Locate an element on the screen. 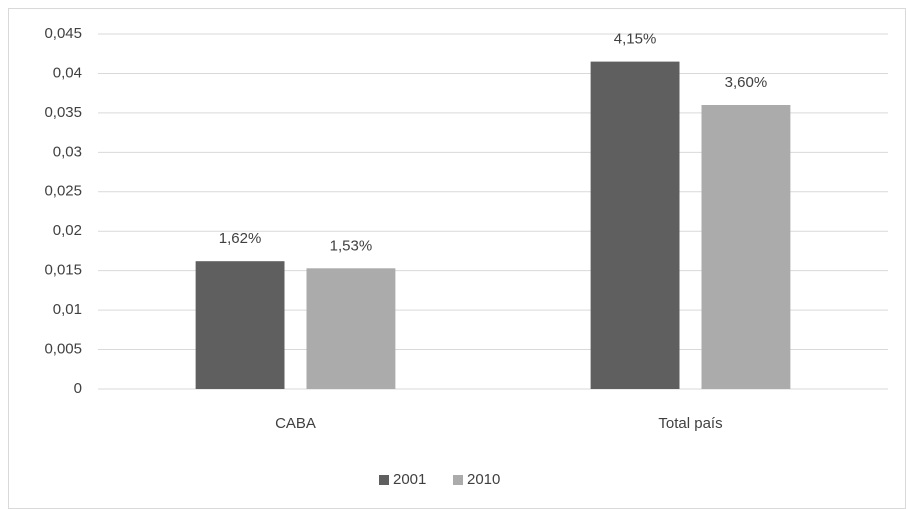  y-tick-label: 0,02 is located at coordinates (67, 230).